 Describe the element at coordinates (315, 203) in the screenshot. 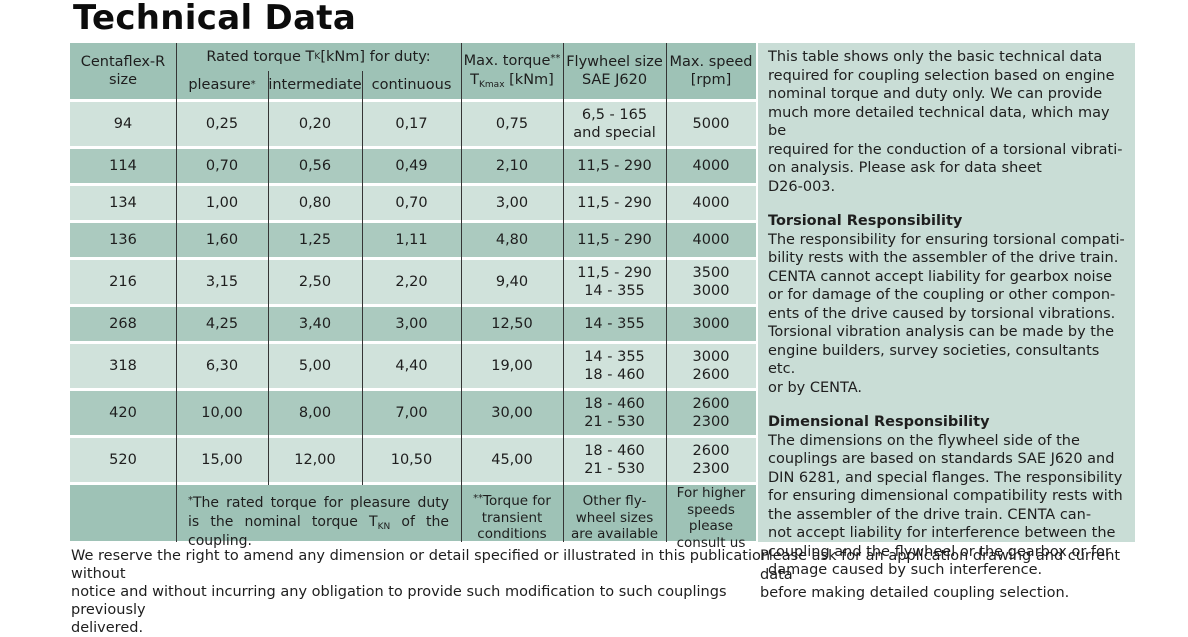

I see `cell-intermediate: 0,80` at that location.